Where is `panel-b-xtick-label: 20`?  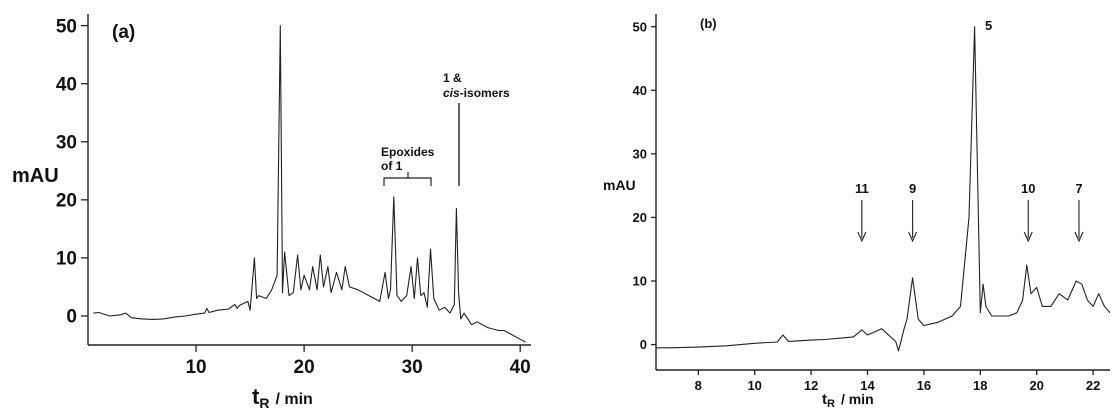 panel-b-xtick-label: 20 is located at coordinates (1036, 385).